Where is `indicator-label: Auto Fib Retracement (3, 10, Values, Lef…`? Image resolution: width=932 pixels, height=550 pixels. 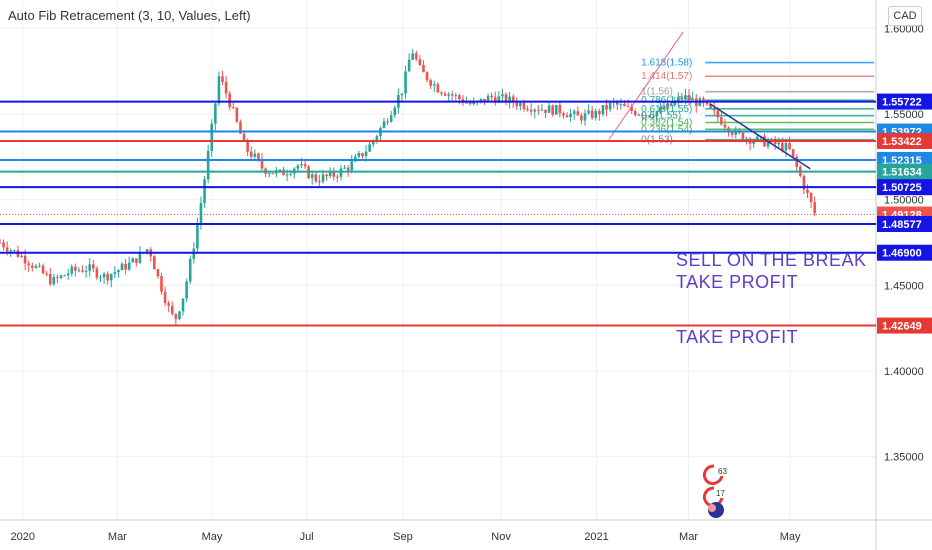 indicator-label: Auto Fib Retracement (3, 10, Values, Lef… is located at coordinates (129, 15).